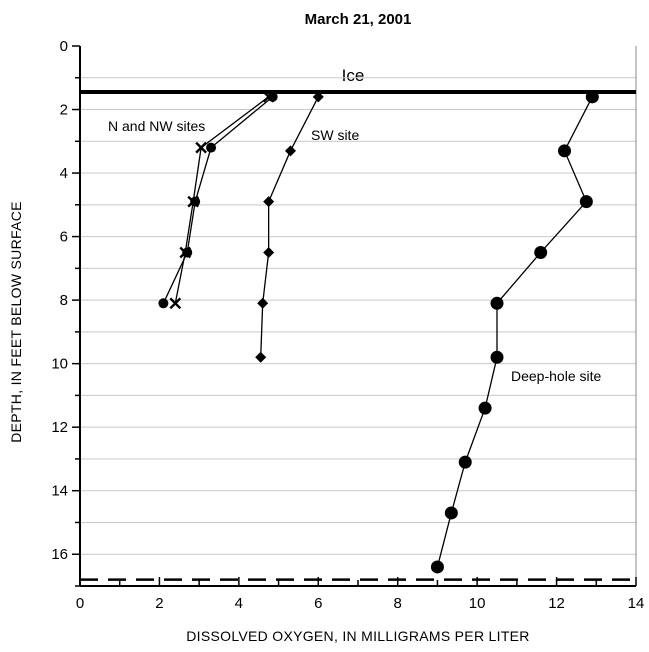  Describe the element at coordinates (59, 491) in the screenshot. I see `y-tick-label: 14` at that location.